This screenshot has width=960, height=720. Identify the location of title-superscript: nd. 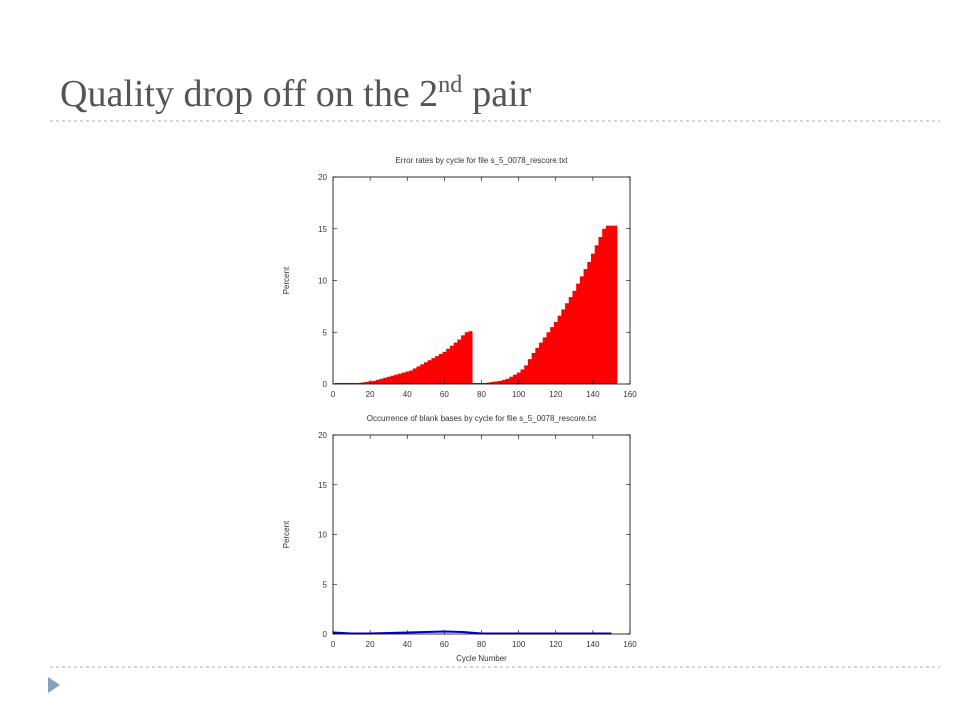
(450, 85).